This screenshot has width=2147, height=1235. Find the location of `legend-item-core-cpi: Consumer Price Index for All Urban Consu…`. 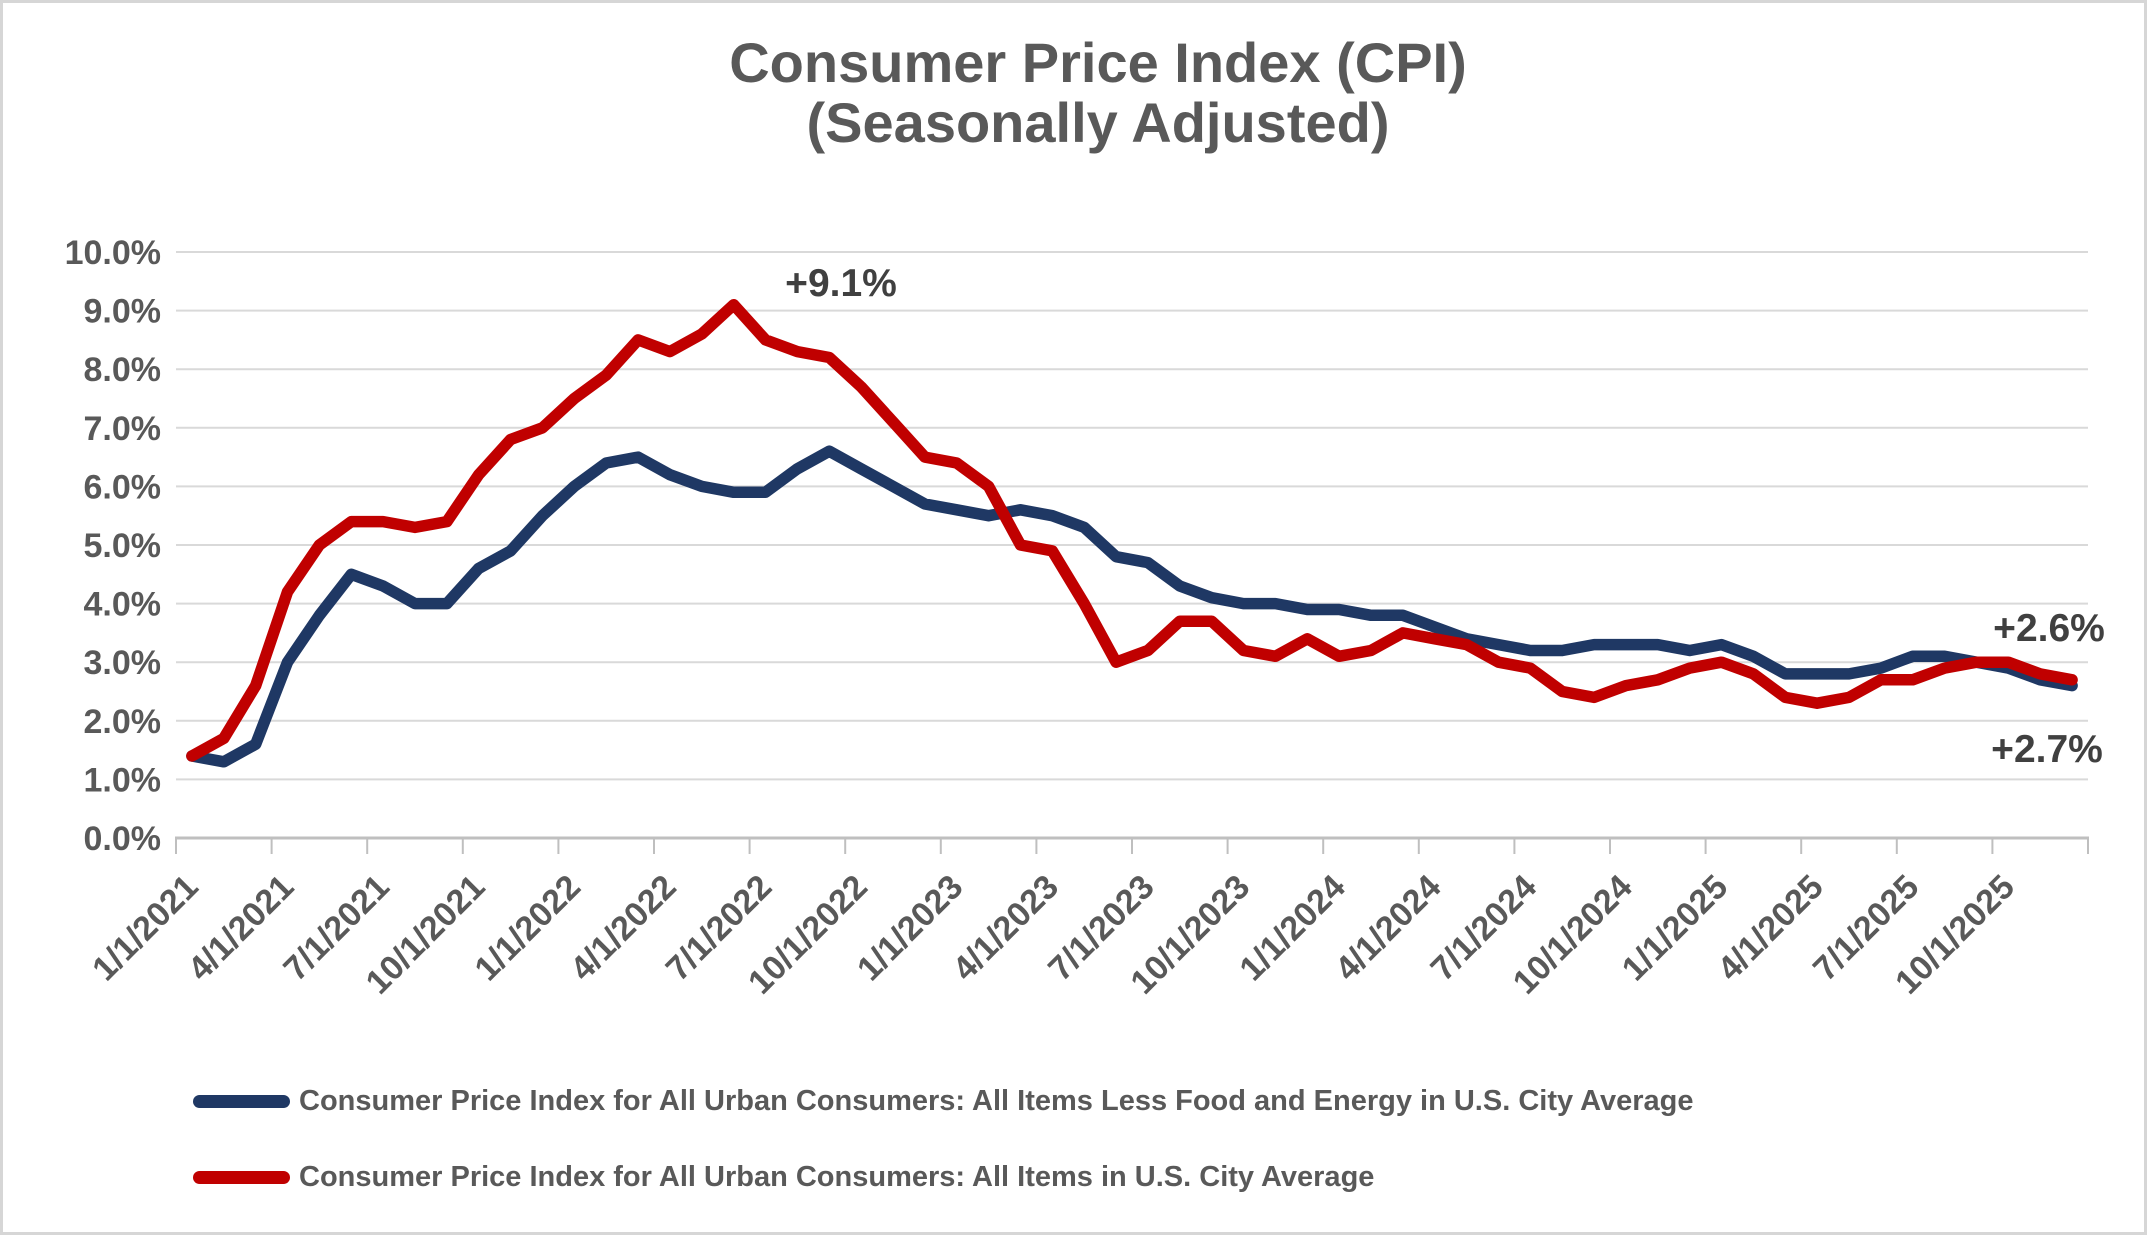

legend-item-core-cpi: Consumer Price Index for All Urban Consu… is located at coordinates (943, 1101).